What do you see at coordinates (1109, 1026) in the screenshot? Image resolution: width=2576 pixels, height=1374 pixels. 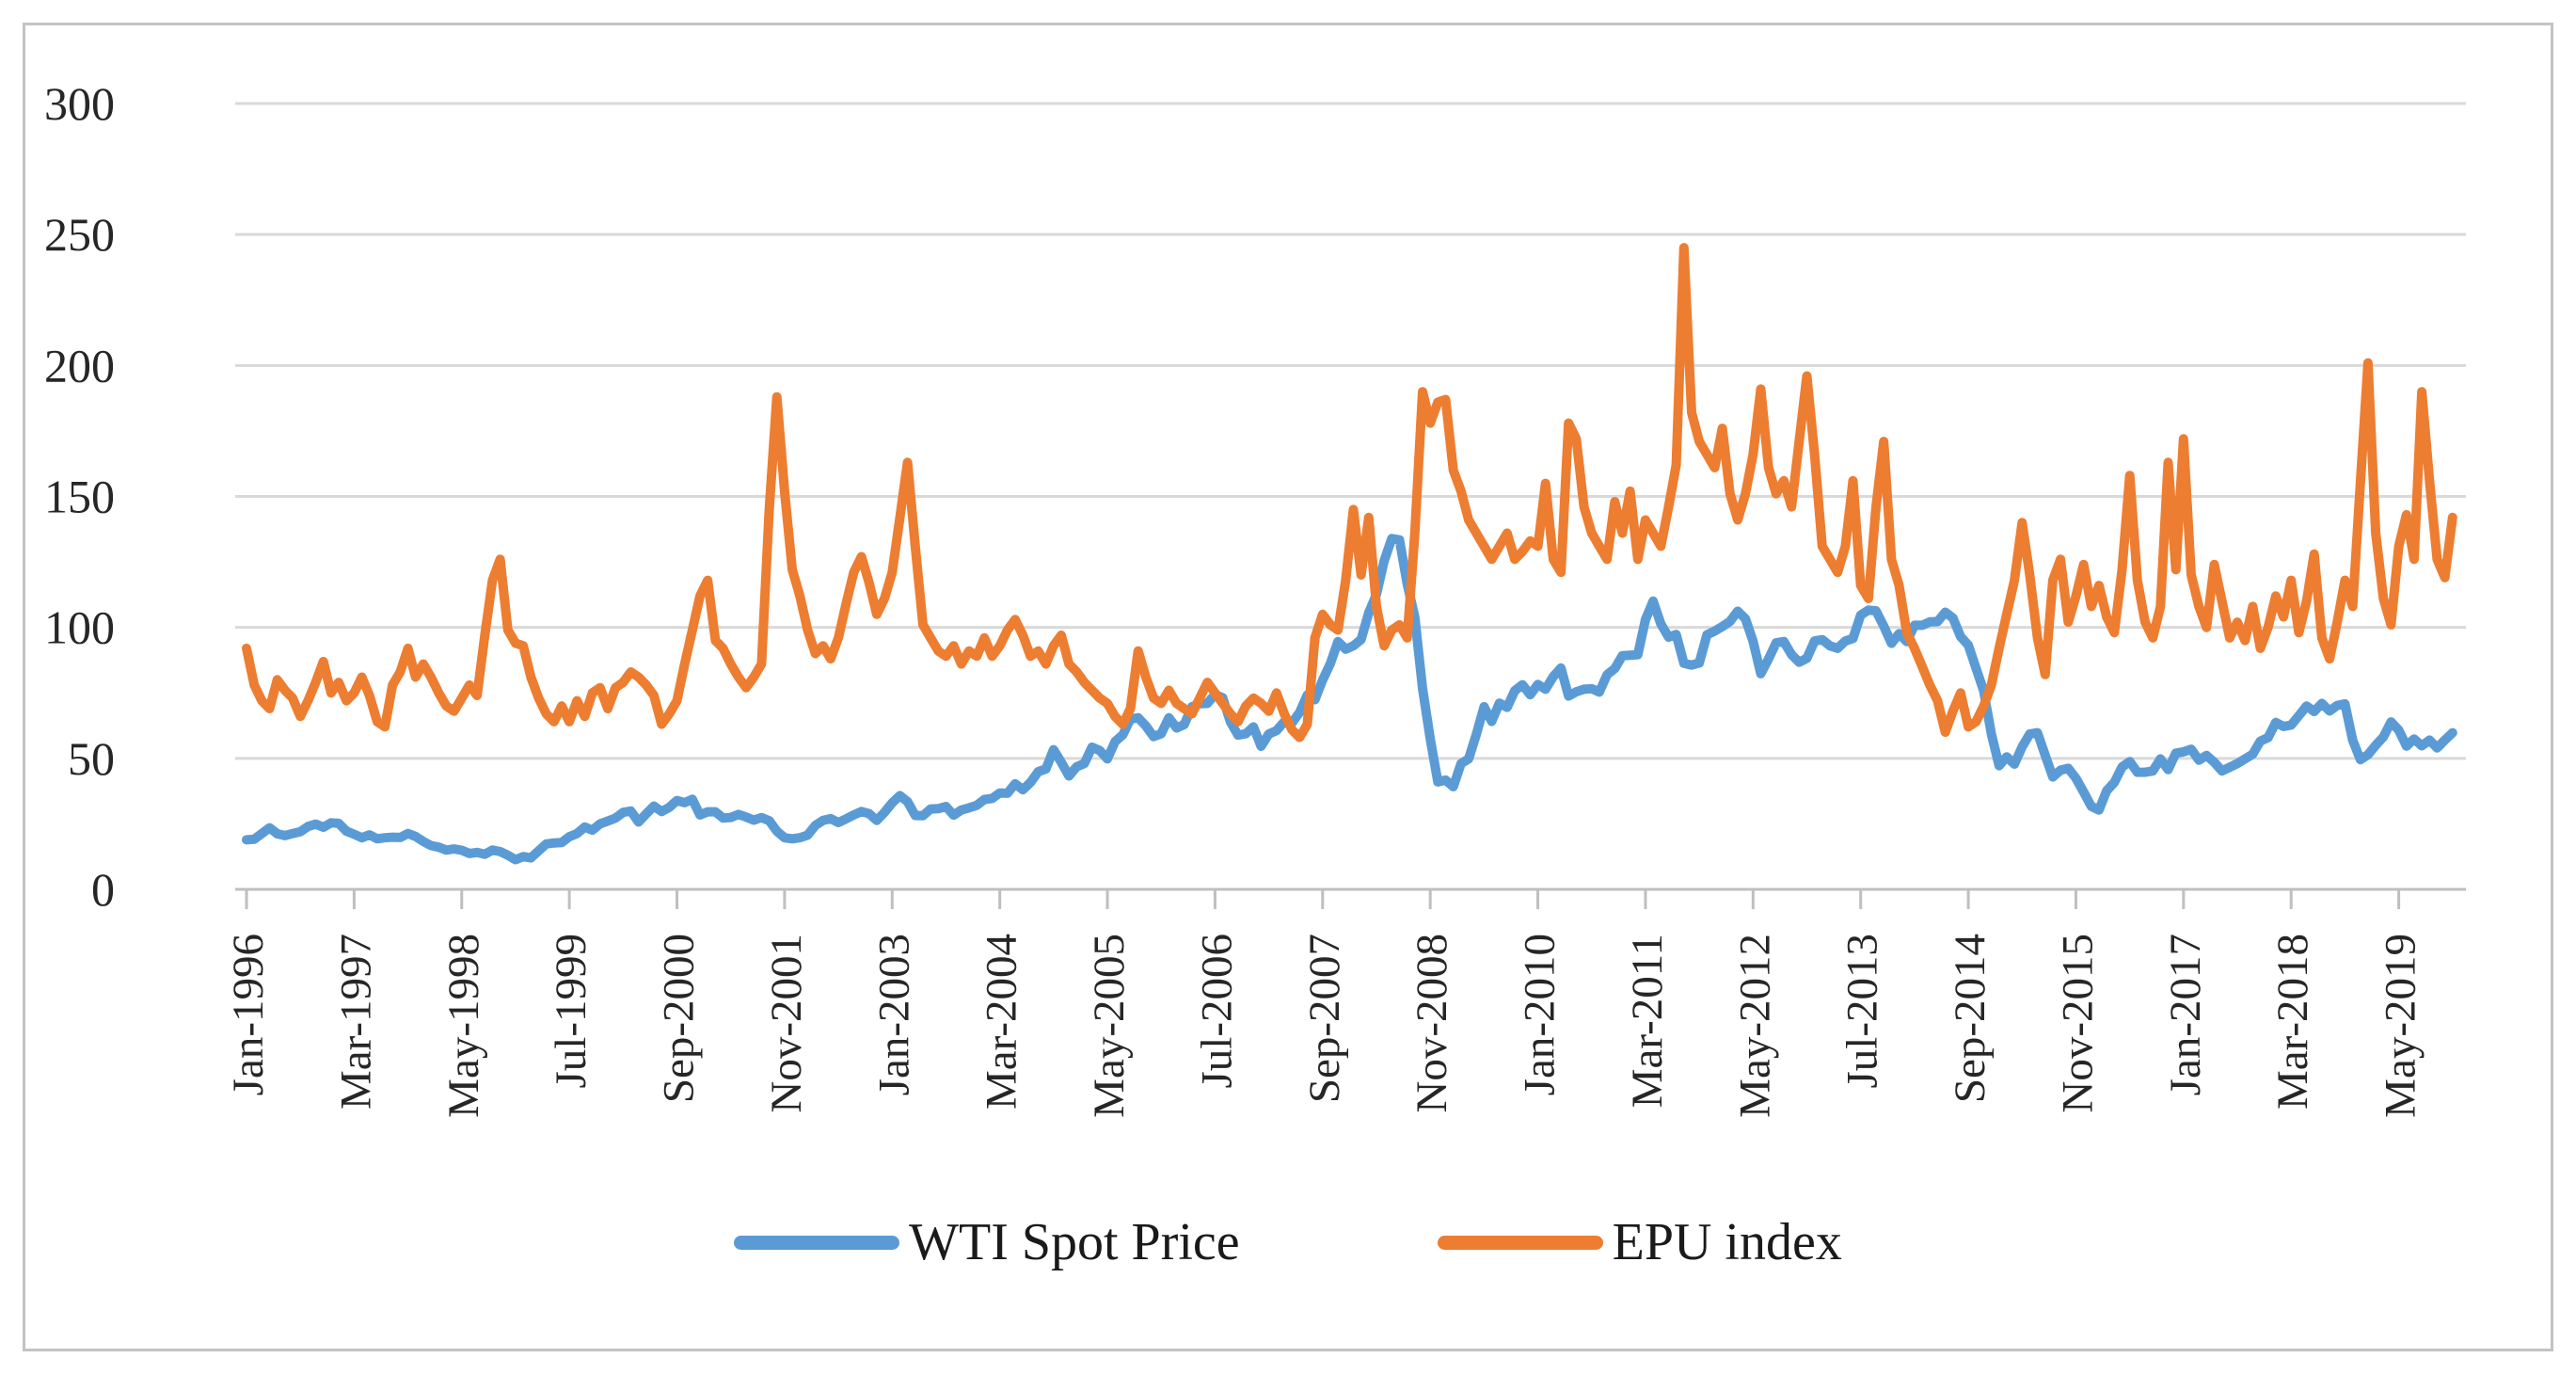 I see `x-axis-tick-label: May-2005` at bounding box center [1109, 1026].